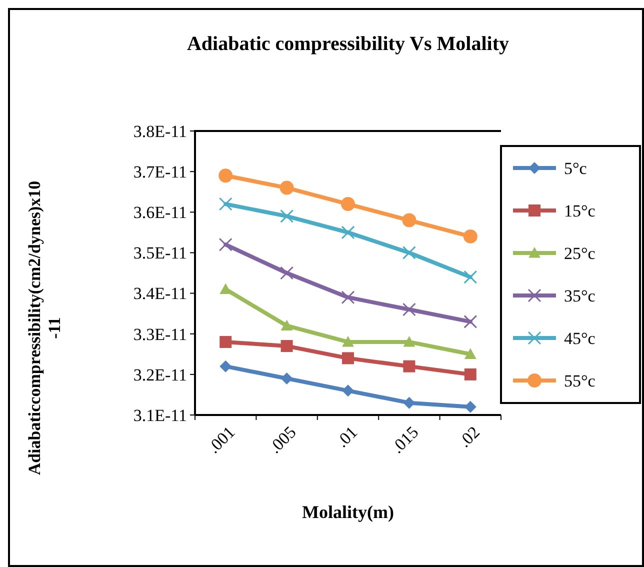  What do you see at coordinates (348, 44) in the screenshot?
I see `chart-title: Adiabatic compressibility Vs Molality` at bounding box center [348, 44].